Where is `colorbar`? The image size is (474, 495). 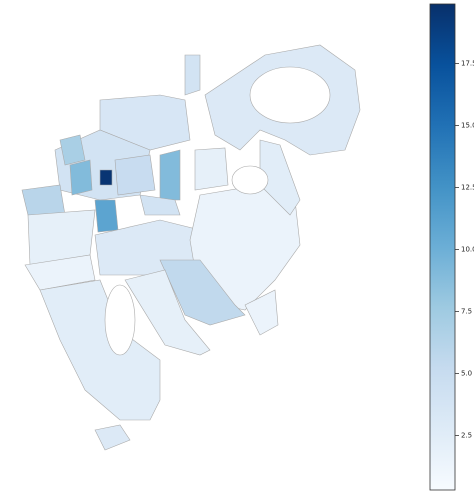
colorbar is located at coordinates (442, 247).